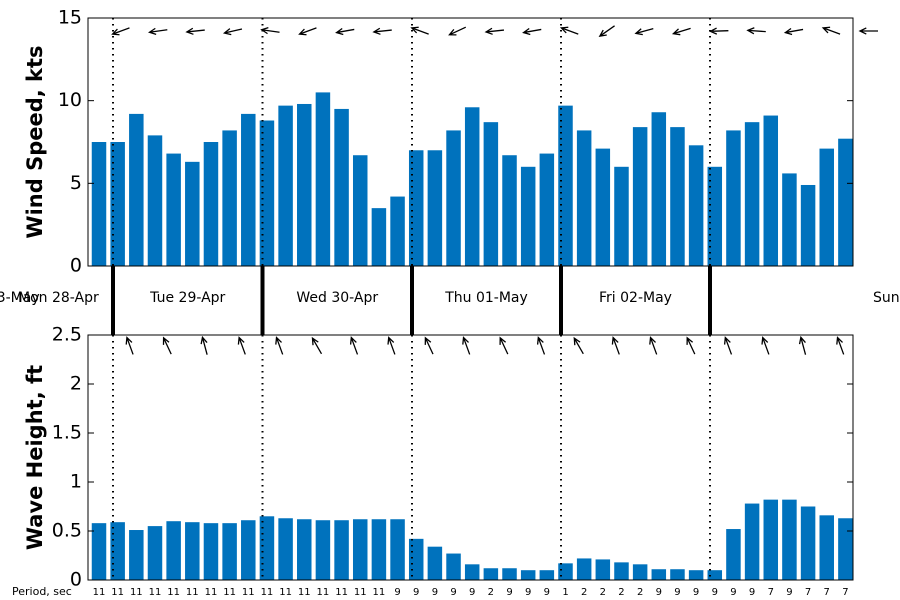  What do you see at coordinates (886, 298) in the screenshot?
I see `day-label: Sun` at bounding box center [886, 298].